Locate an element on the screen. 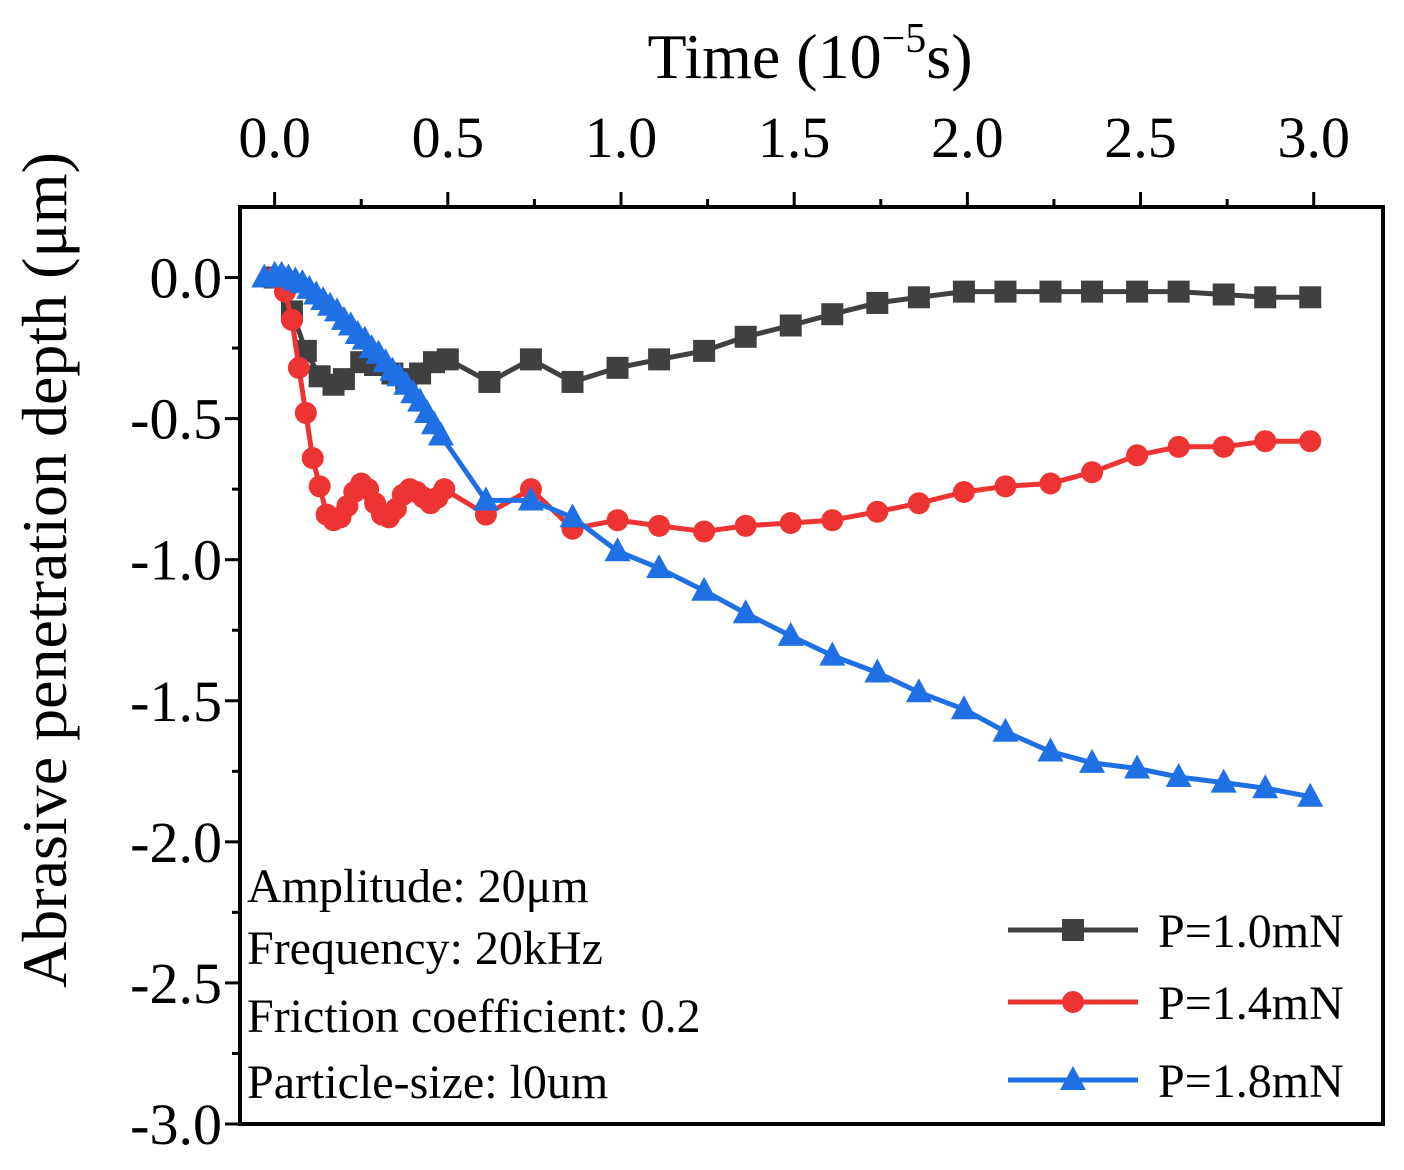 Image resolution: width=1404 pixels, height=1170 pixels. annotation-particle-size: Particle-size: l0um is located at coordinates (427, 1082).